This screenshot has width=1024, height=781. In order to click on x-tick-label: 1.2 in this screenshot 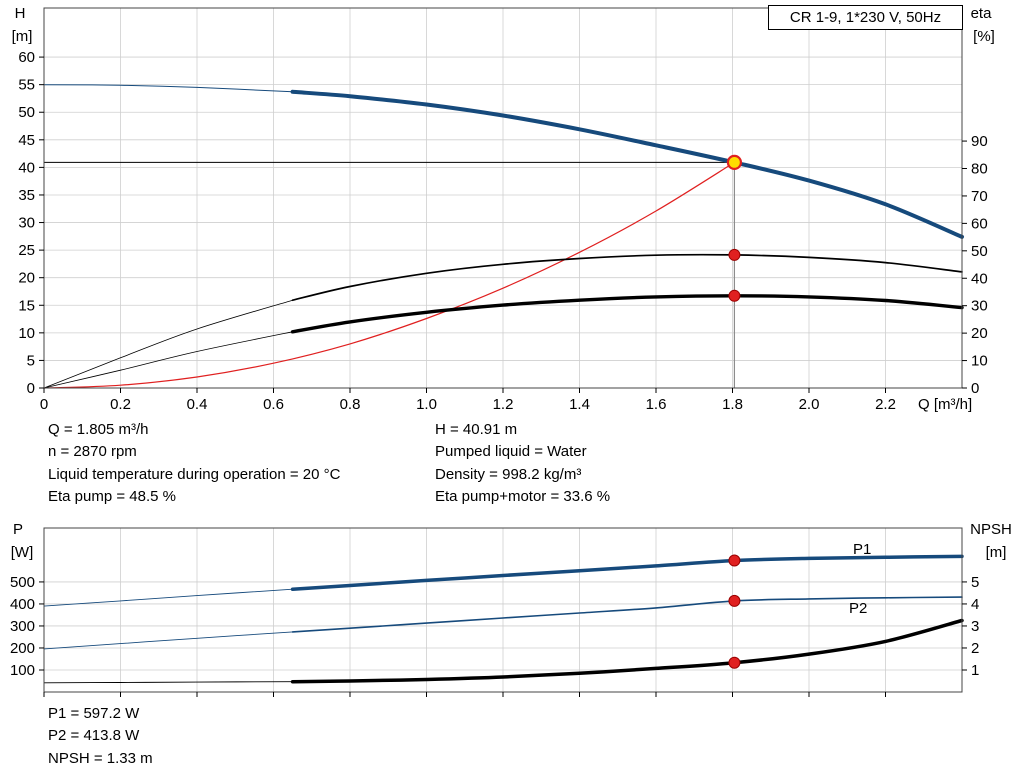, I will do `click(503, 404)`.